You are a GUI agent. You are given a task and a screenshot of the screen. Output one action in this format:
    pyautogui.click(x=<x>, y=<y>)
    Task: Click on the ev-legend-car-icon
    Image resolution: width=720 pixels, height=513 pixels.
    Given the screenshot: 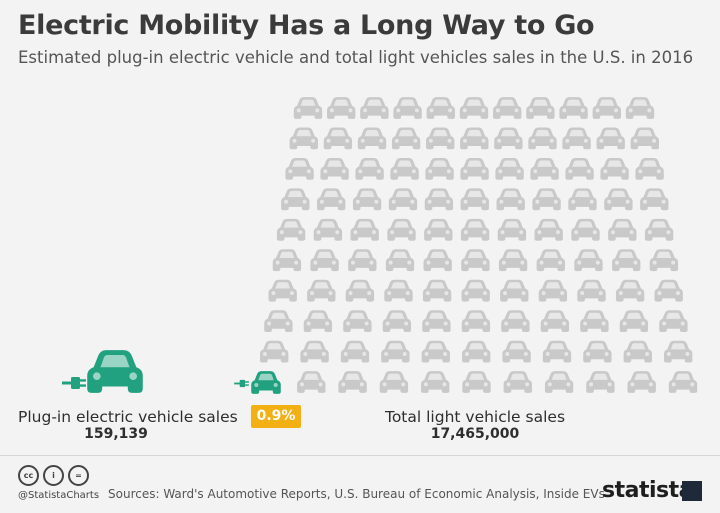 What is the action you would take?
    pyautogui.click(x=115, y=371)
    